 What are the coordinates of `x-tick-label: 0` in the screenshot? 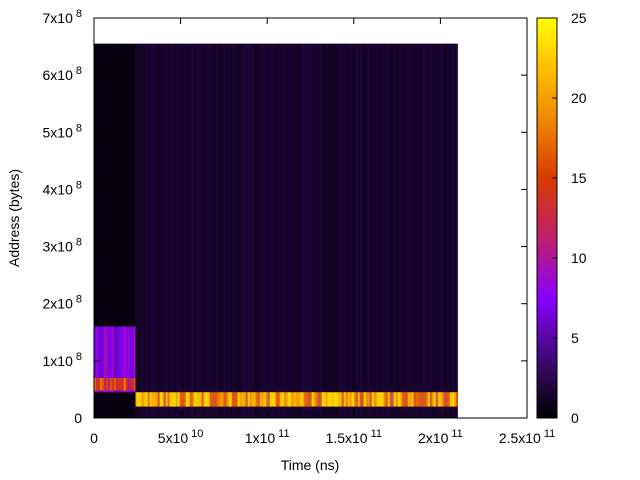 It's located at (94, 438).